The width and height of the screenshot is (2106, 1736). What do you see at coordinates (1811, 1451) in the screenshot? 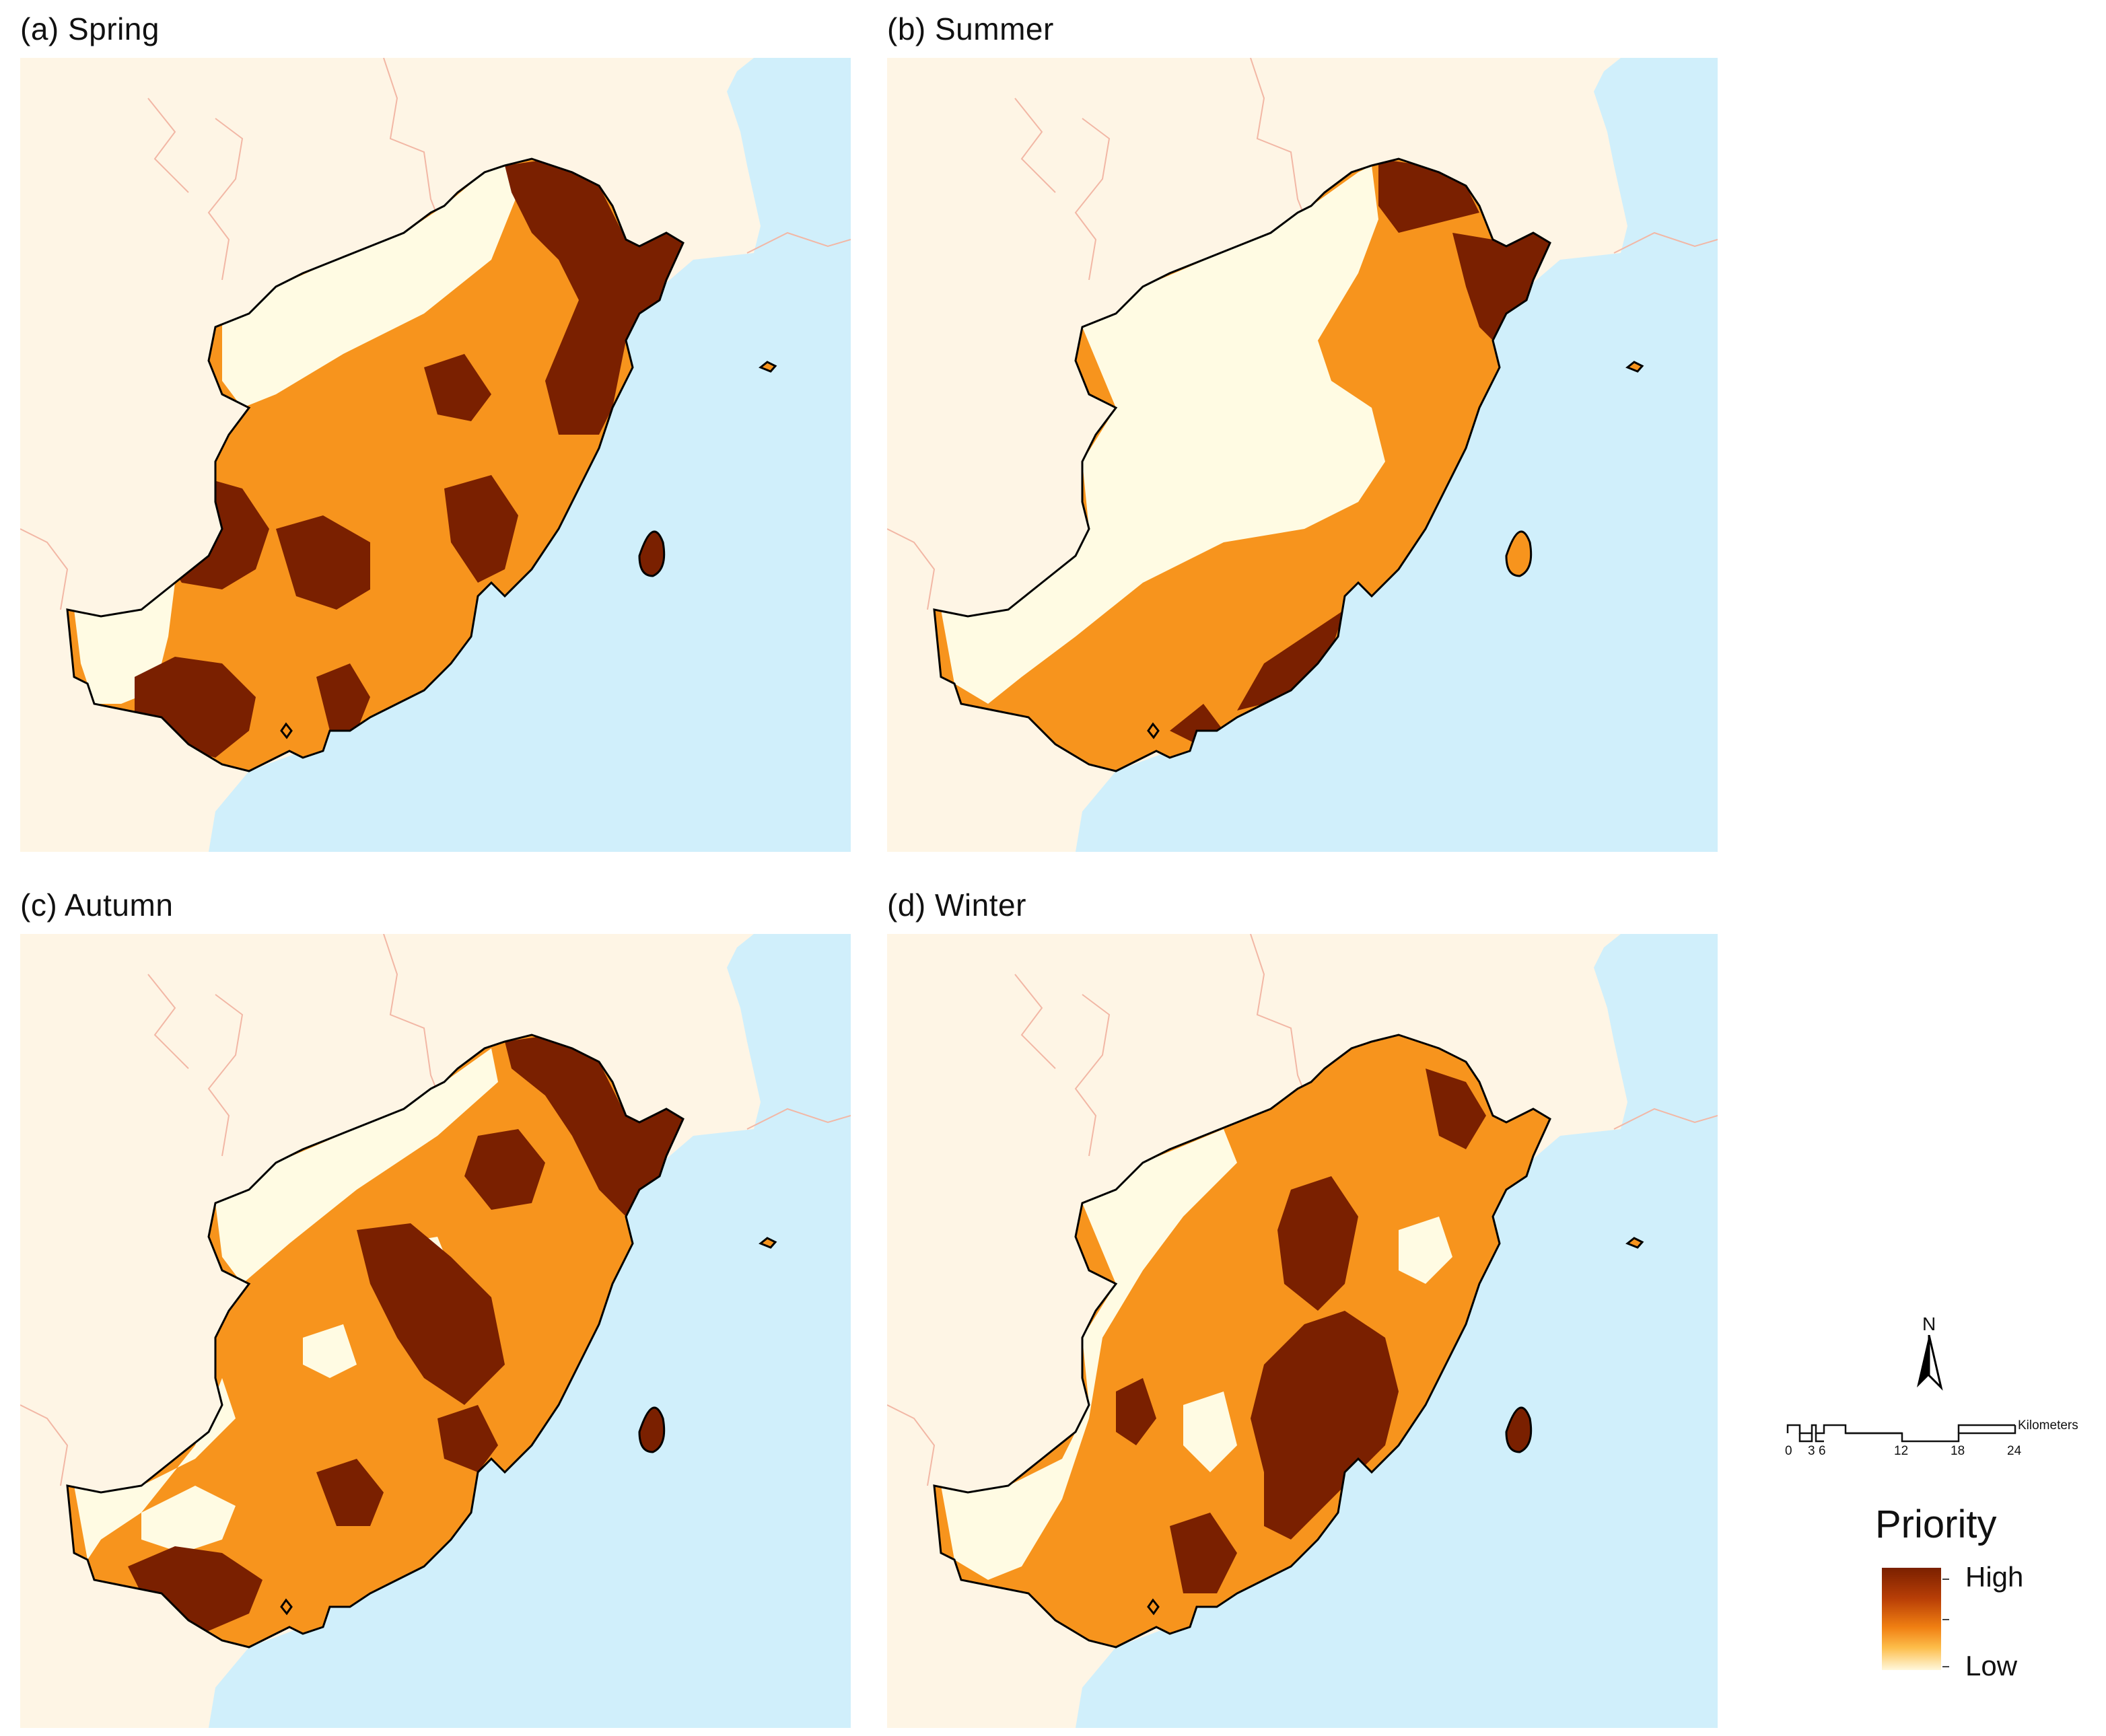
I see `scale-tick-label: 3` at bounding box center [1811, 1451].